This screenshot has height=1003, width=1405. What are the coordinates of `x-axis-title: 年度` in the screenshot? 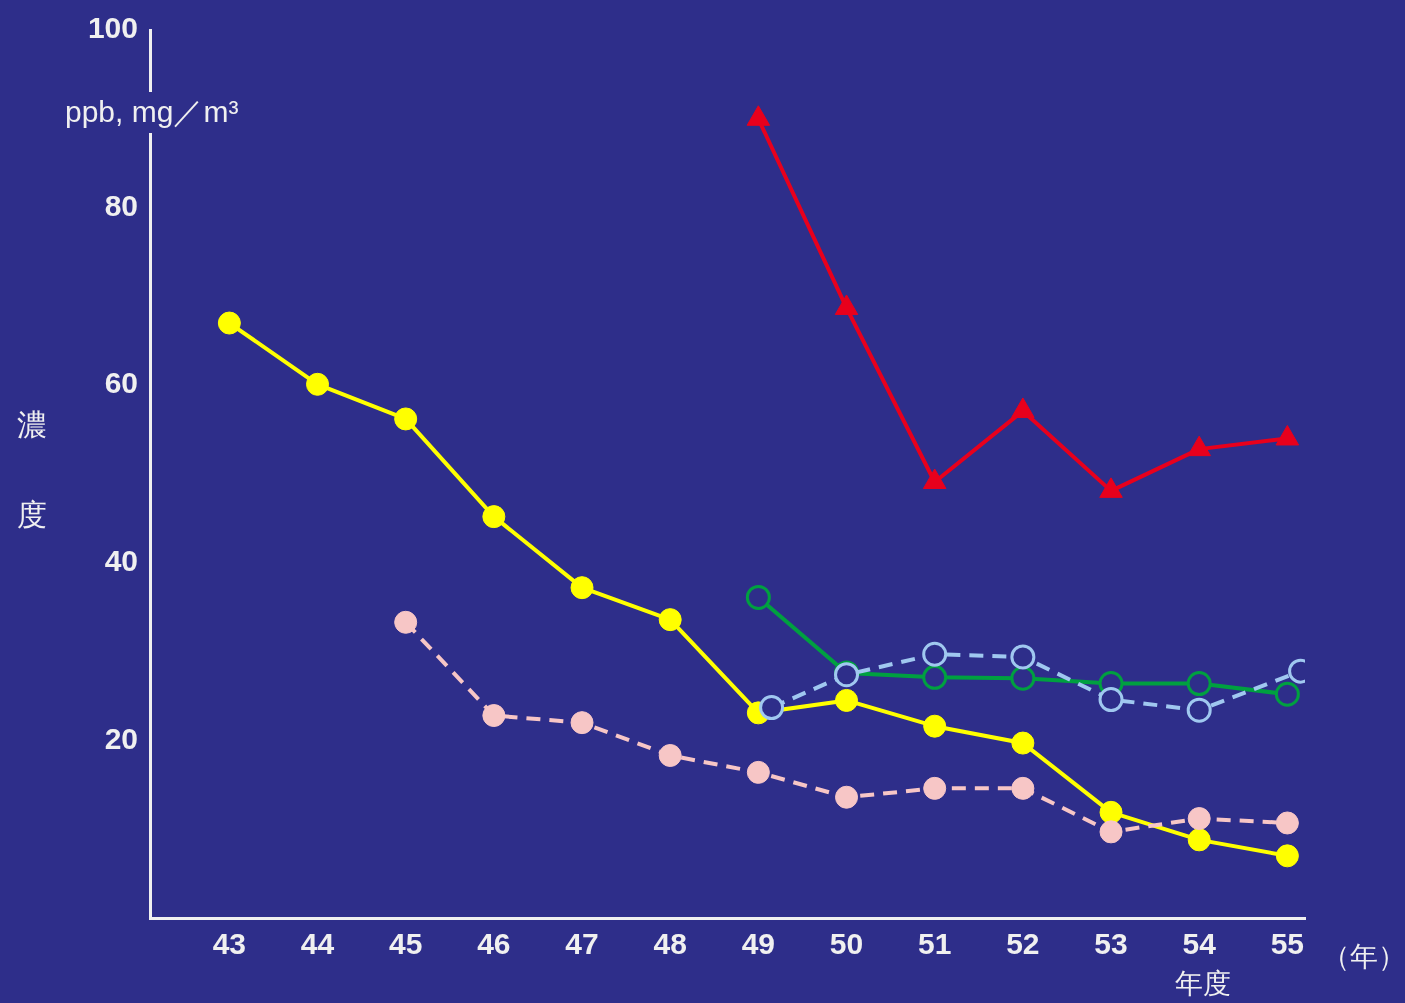 It's located at (1203, 984).